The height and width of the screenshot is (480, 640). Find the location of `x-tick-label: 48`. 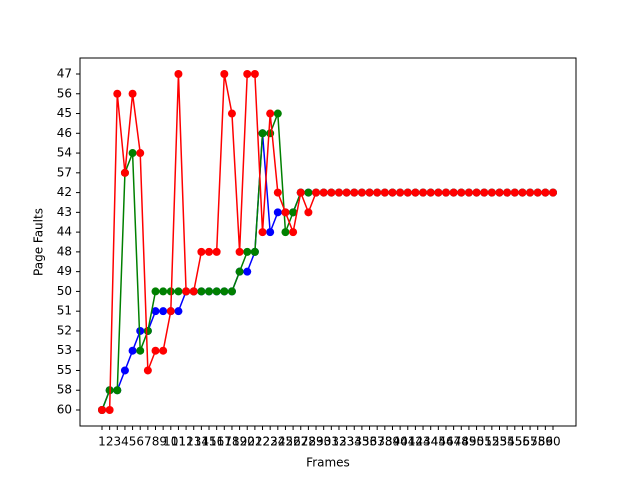

x-tick-label: 48 is located at coordinates (461, 442).